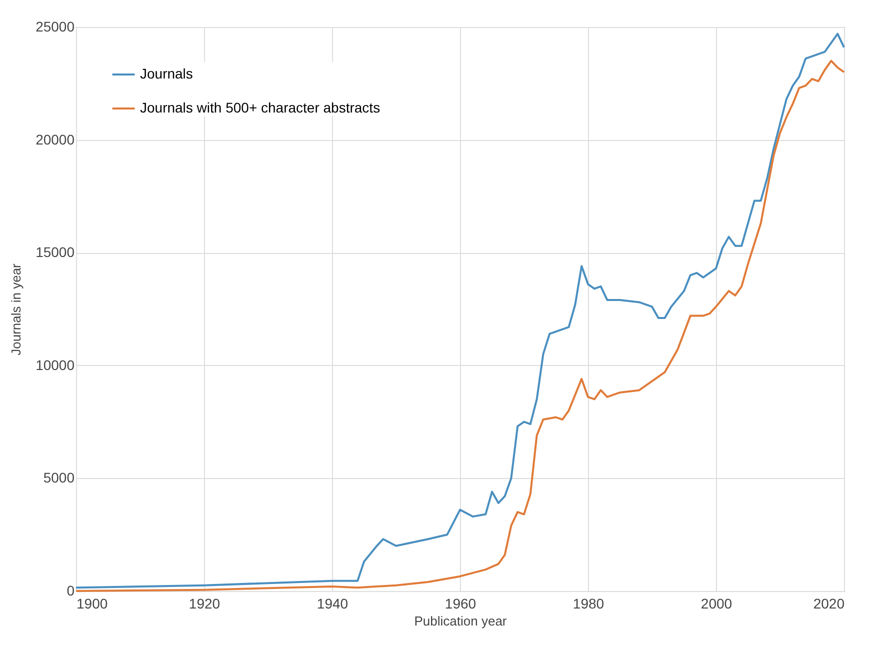  Describe the element at coordinates (59, 478) in the screenshot. I see `y-tick-label: 5000` at that location.